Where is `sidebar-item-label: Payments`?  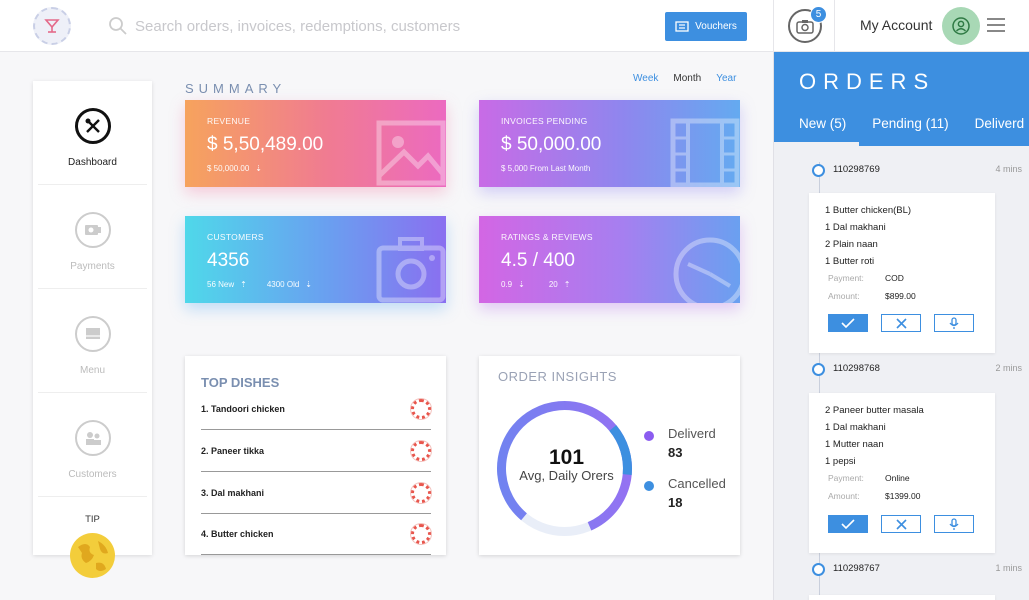 sidebar-item-label: Payments is located at coordinates (92, 266).